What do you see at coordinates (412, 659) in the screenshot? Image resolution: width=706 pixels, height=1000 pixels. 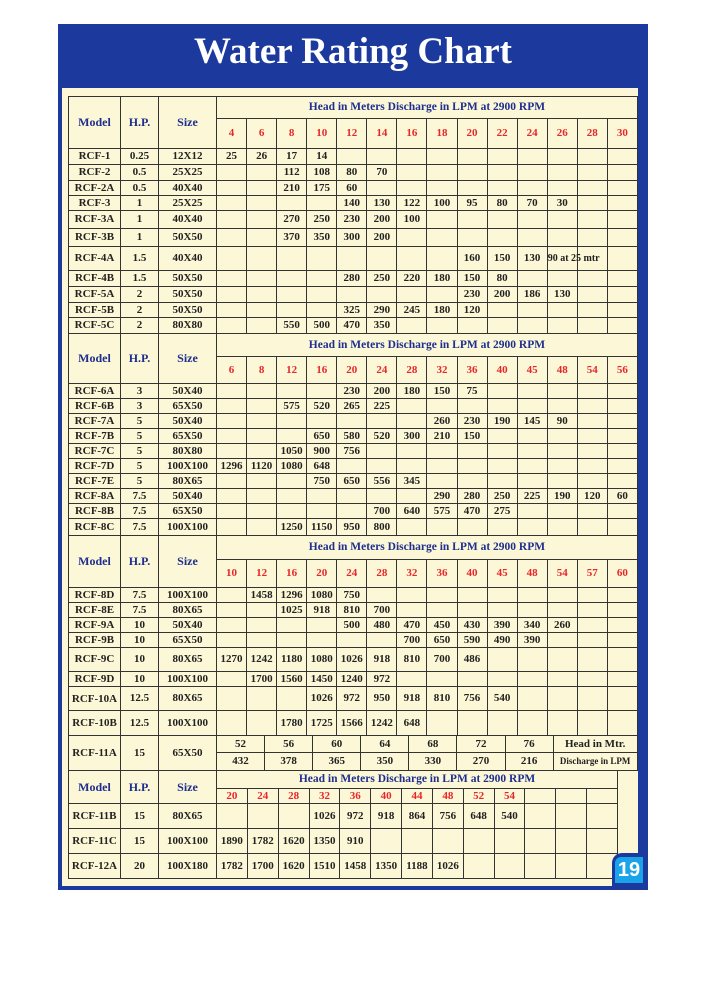 I see `discharge-cell: 810` at bounding box center [412, 659].